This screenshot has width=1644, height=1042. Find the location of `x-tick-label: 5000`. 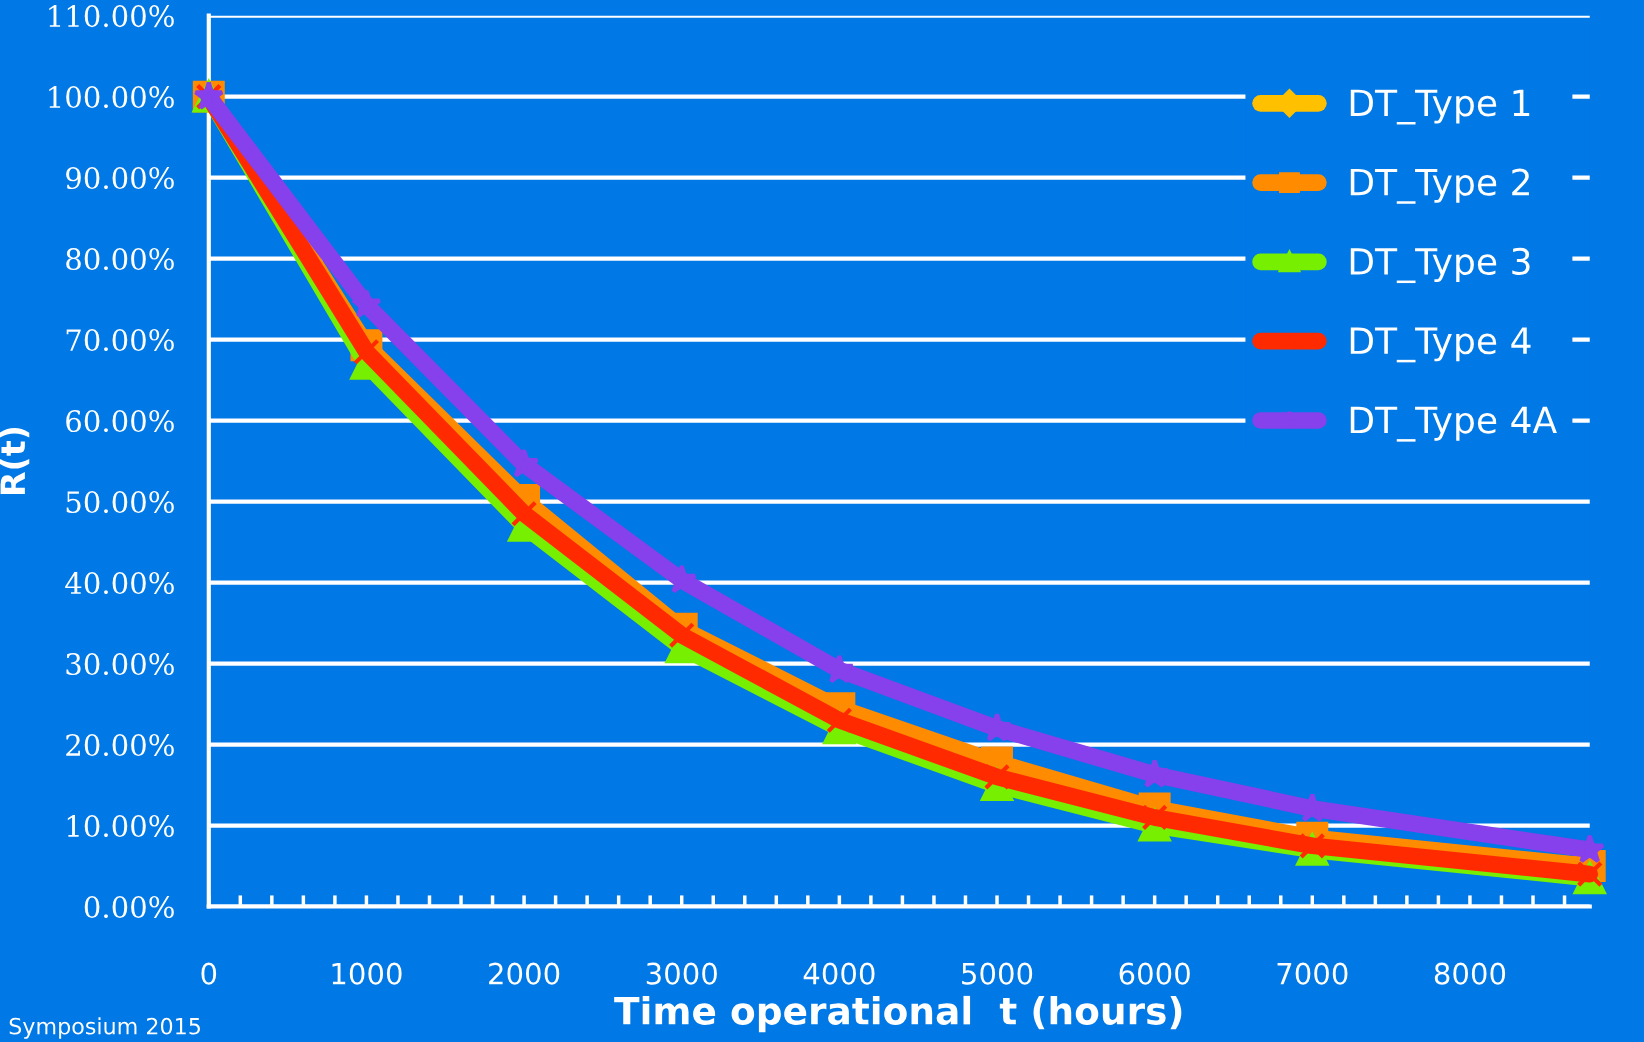

x-tick-label: 5000 is located at coordinates (997, 973).